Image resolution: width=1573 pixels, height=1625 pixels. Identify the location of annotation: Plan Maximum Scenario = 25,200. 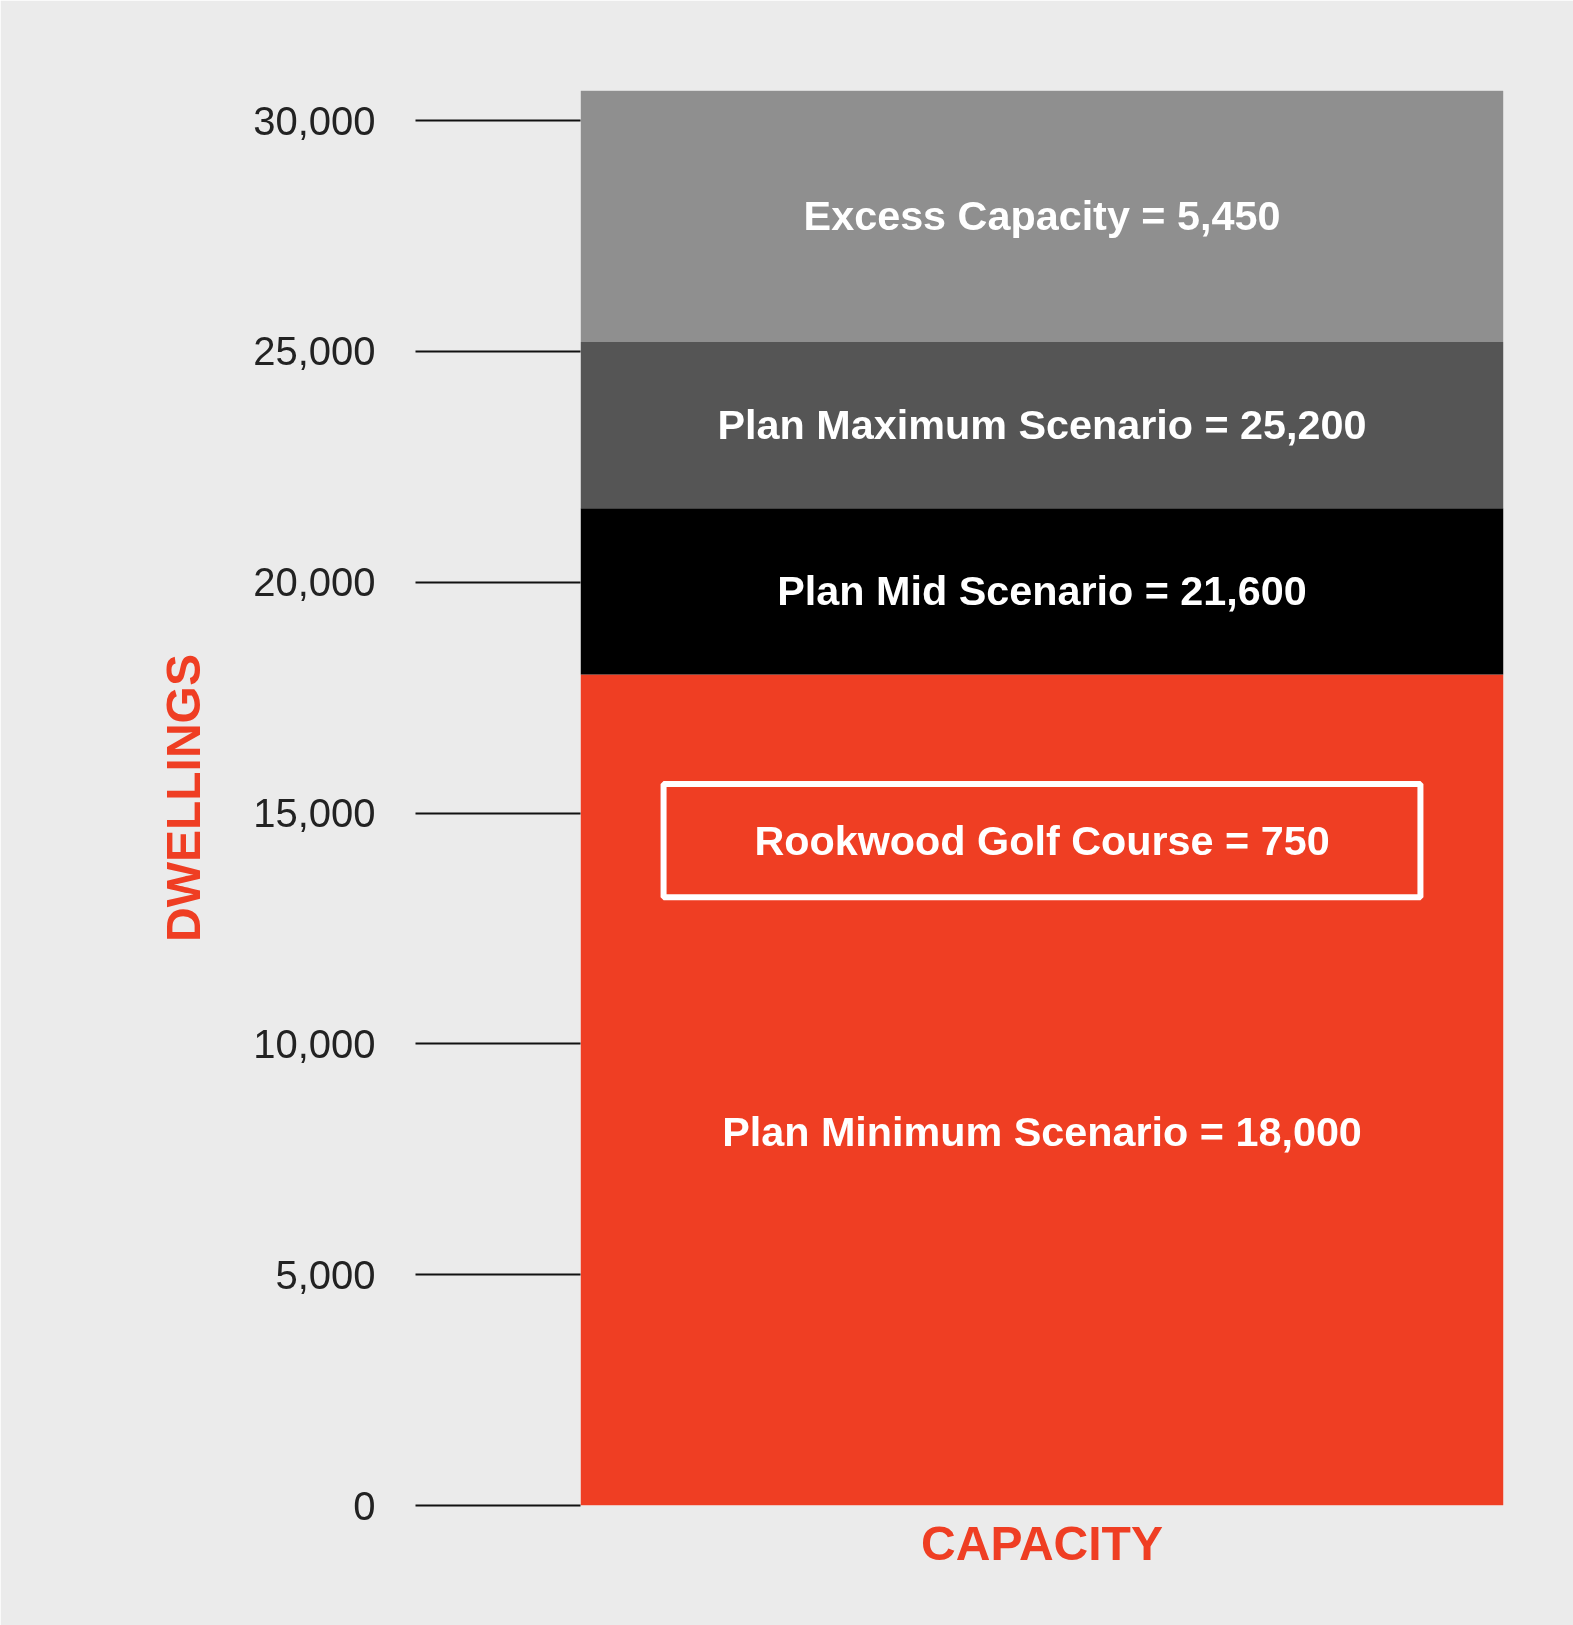
(1042, 425).